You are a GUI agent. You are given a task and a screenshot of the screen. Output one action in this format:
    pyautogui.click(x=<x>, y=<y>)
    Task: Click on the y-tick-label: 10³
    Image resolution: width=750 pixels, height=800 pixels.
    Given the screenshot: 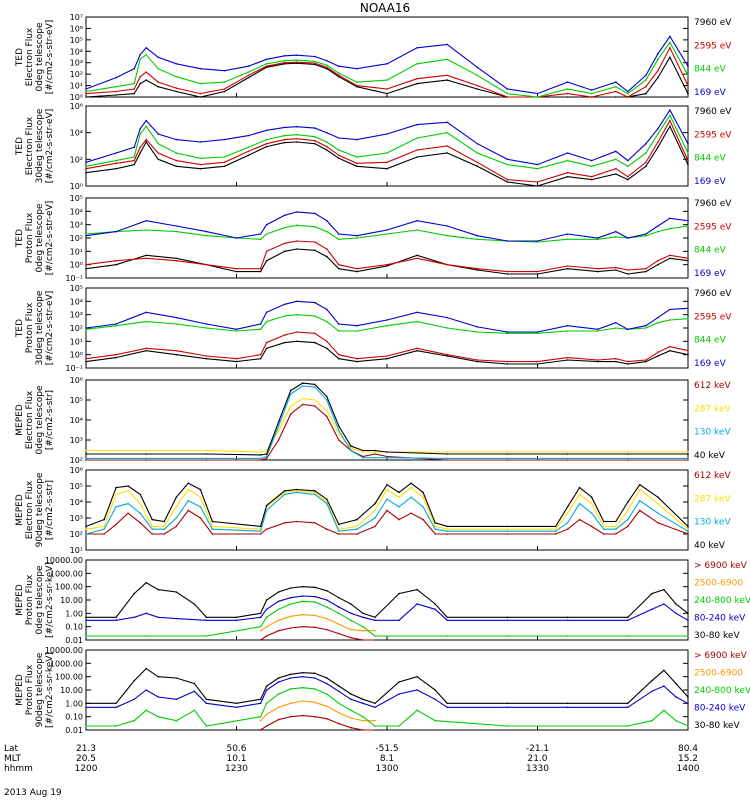 What is the action you would take?
    pyautogui.click(x=76, y=63)
    